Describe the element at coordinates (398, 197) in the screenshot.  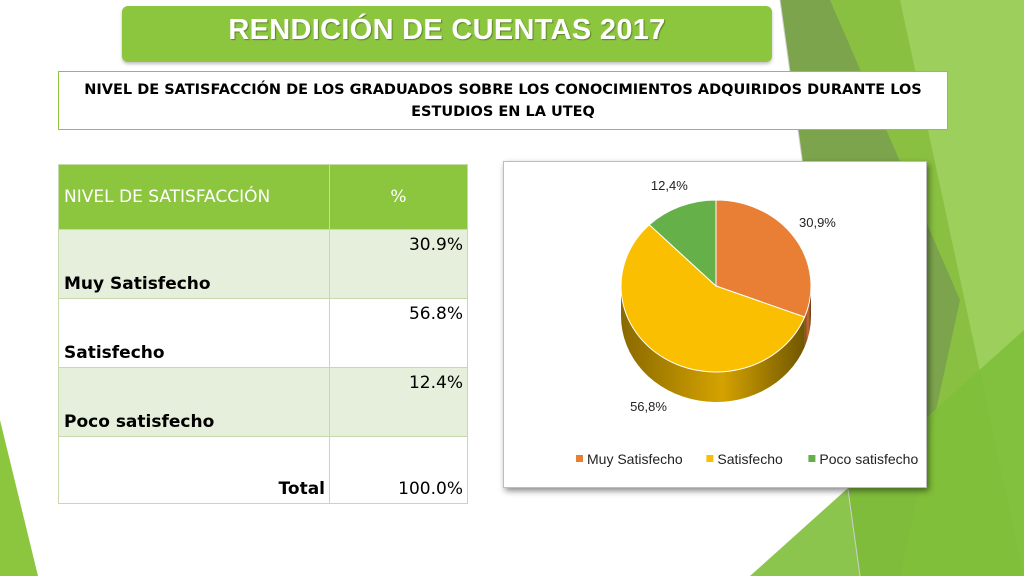
I see `header-percent: %` at that location.